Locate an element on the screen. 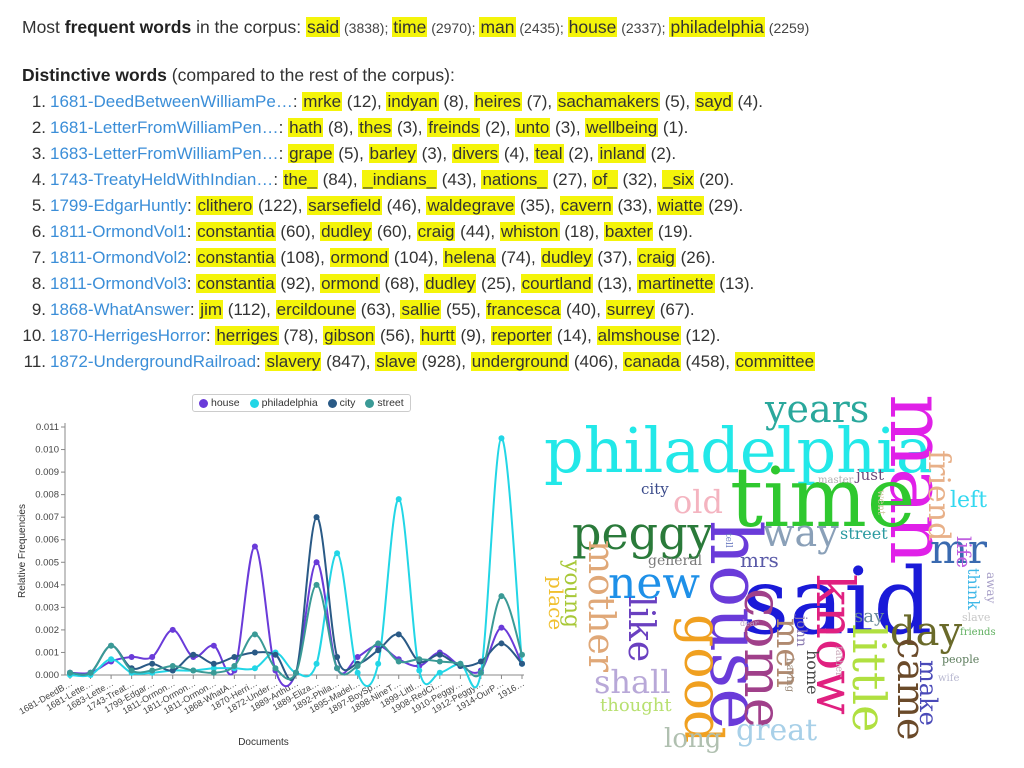 This screenshot has height=768, width=1024. distinctive-word-link: cavern is located at coordinates (586, 205).